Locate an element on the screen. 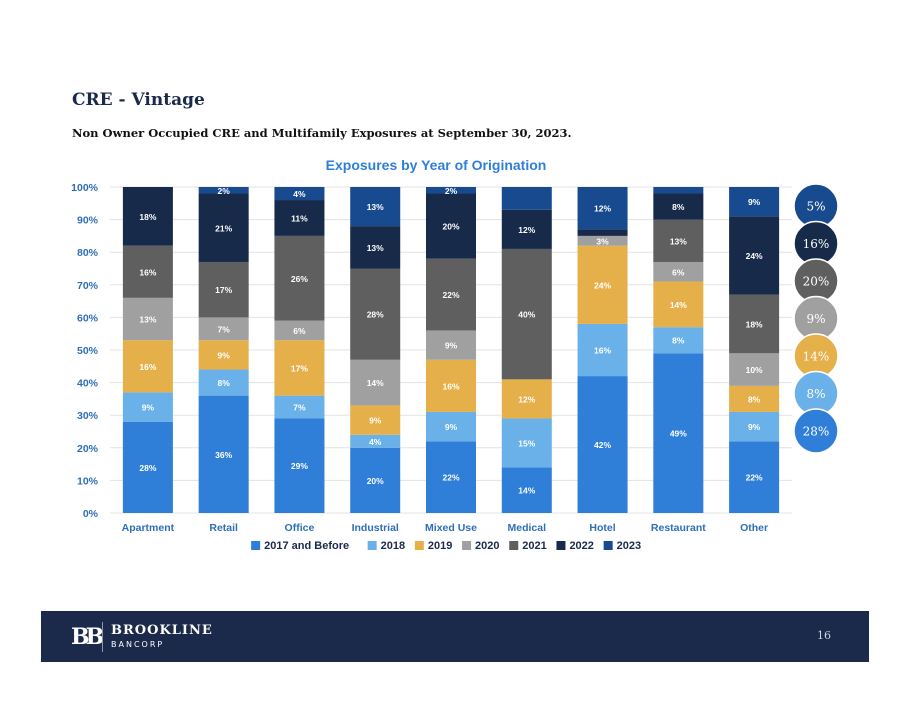 This screenshot has height=704, width=911. y-tick-label: 70% is located at coordinates (88, 286).